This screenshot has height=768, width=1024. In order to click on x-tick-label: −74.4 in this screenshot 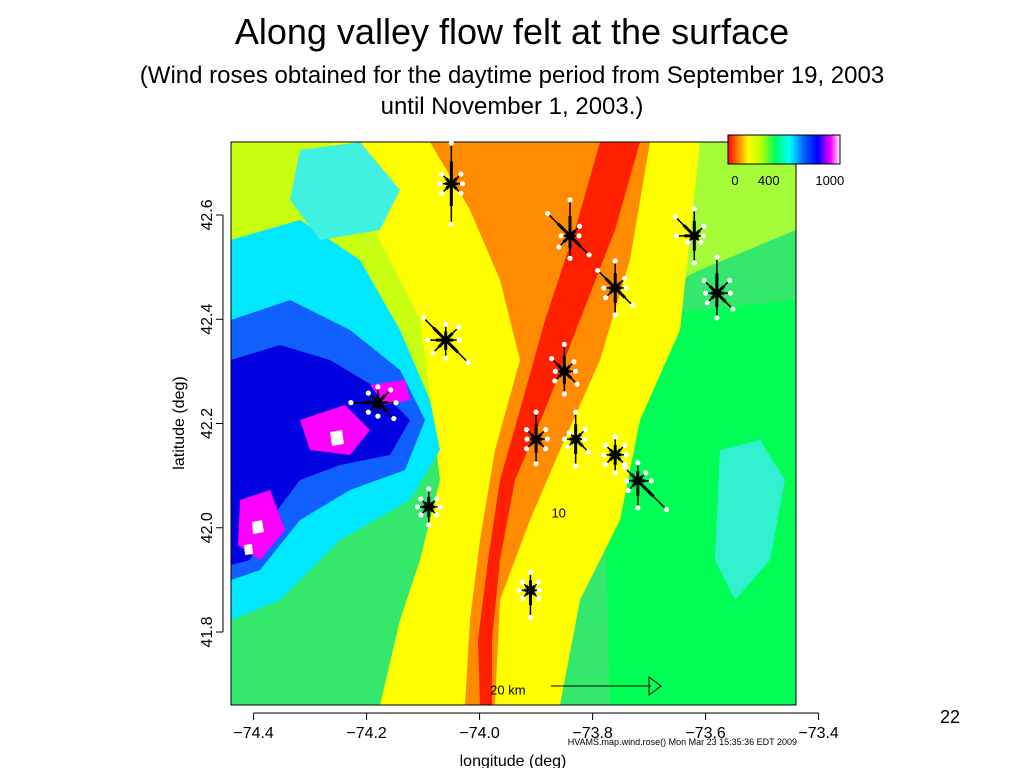, I will do `click(253, 733)`.